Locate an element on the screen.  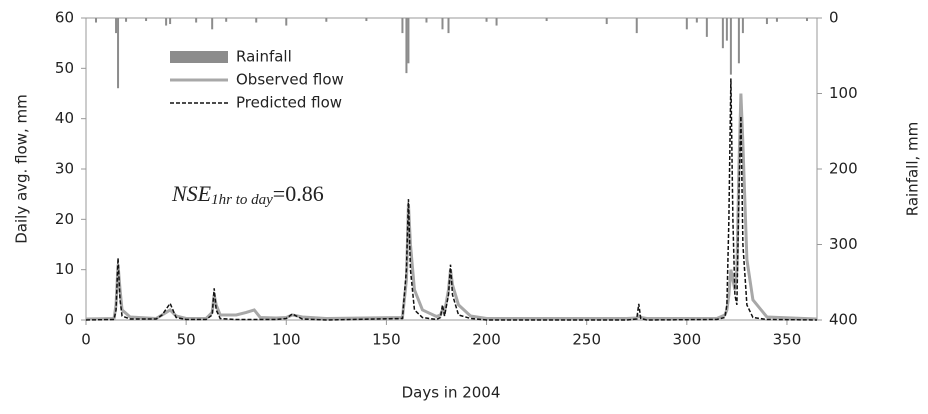
y2-axis-label: Rainfall, mm is located at coordinates (913, 169).